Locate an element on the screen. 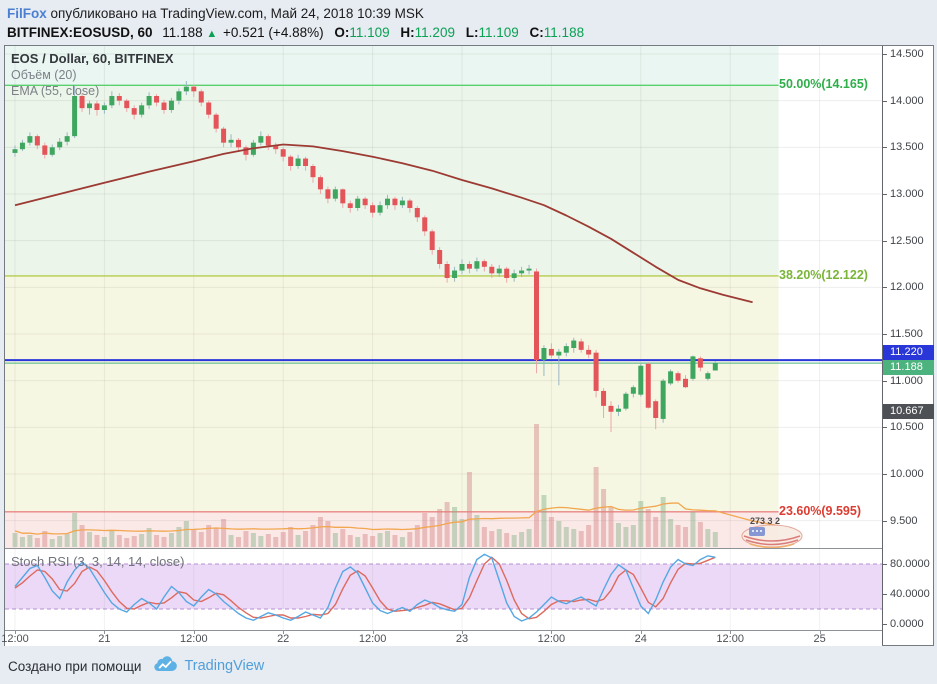 Image resolution: width=937 pixels, height=684 pixels. low-label: L: is located at coordinates (472, 32).